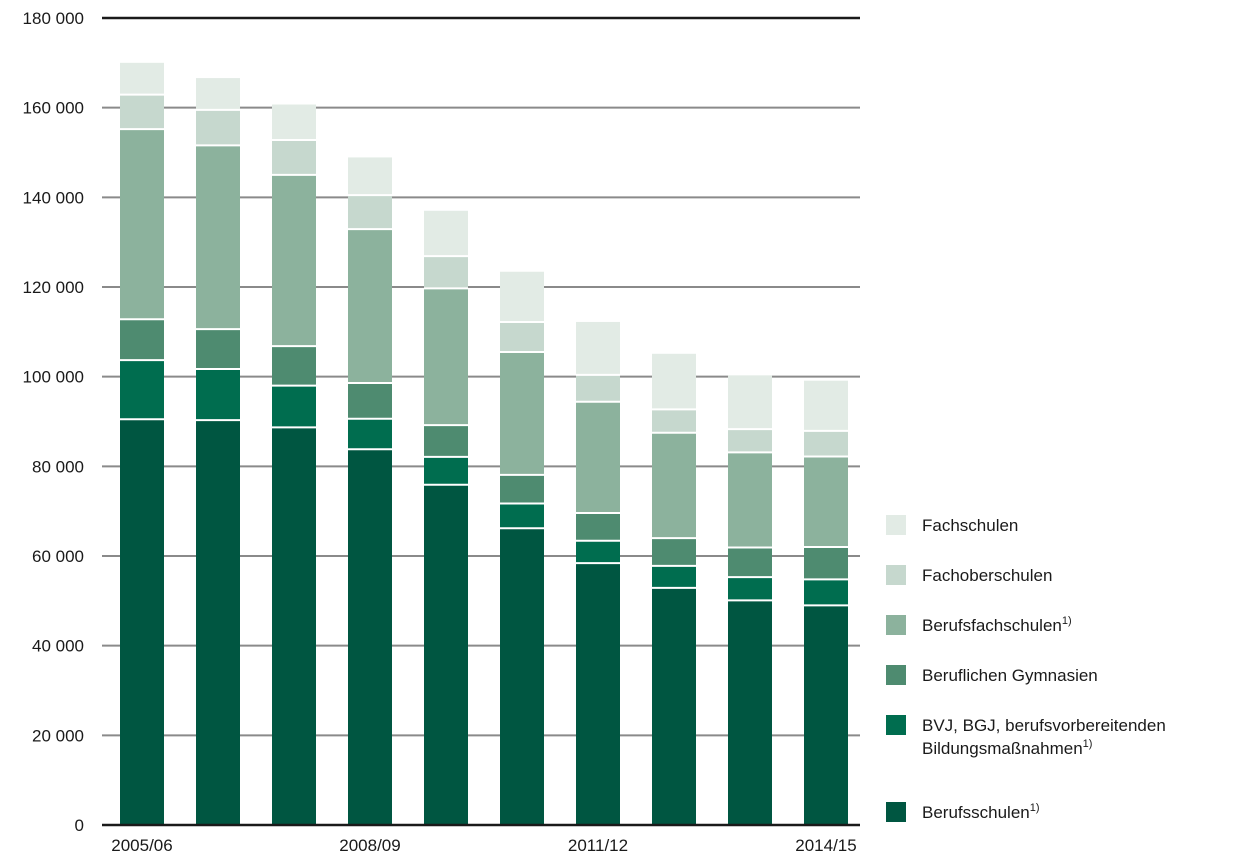  What do you see at coordinates (58, 735) in the screenshot?
I see `y-tick-label: 20 000` at bounding box center [58, 735].